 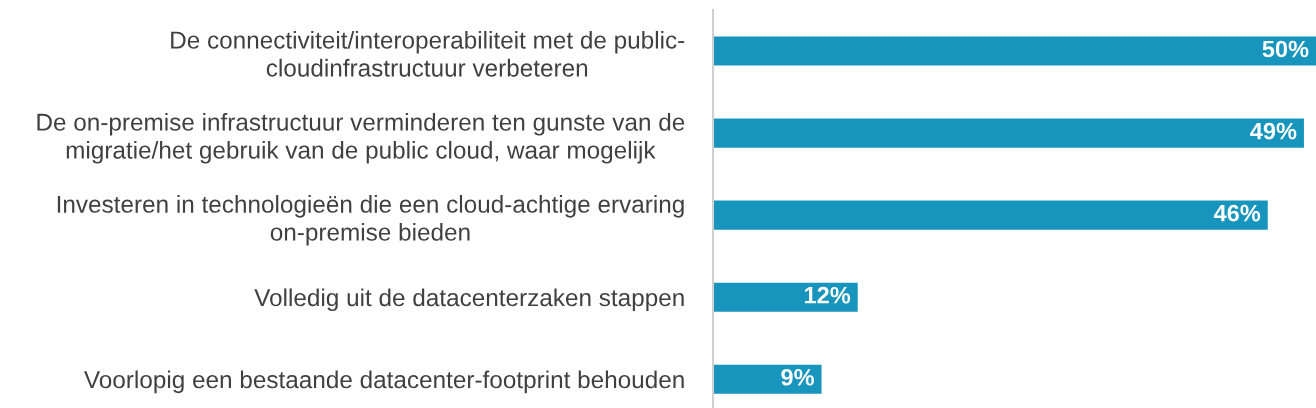 I want to click on y-tick-label: Volledig uit de datacenterzaken stappen, so click(x=469, y=300).